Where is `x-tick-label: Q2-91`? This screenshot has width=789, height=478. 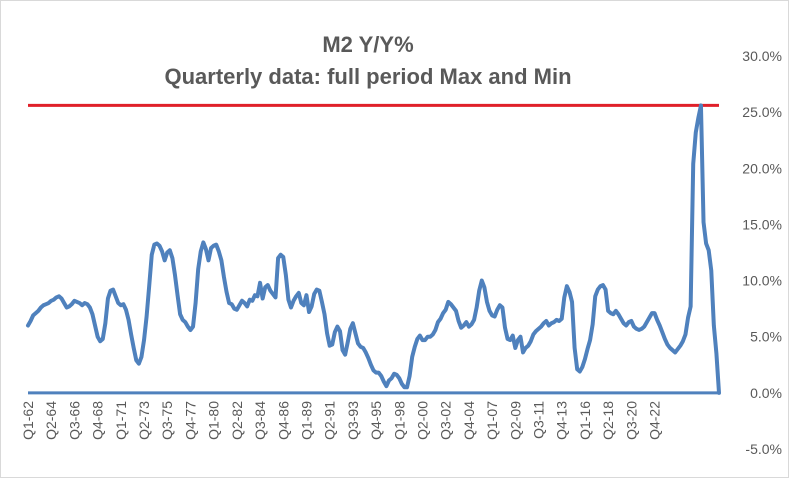
x-tick-label: Q2-91 is located at coordinates (330, 420).